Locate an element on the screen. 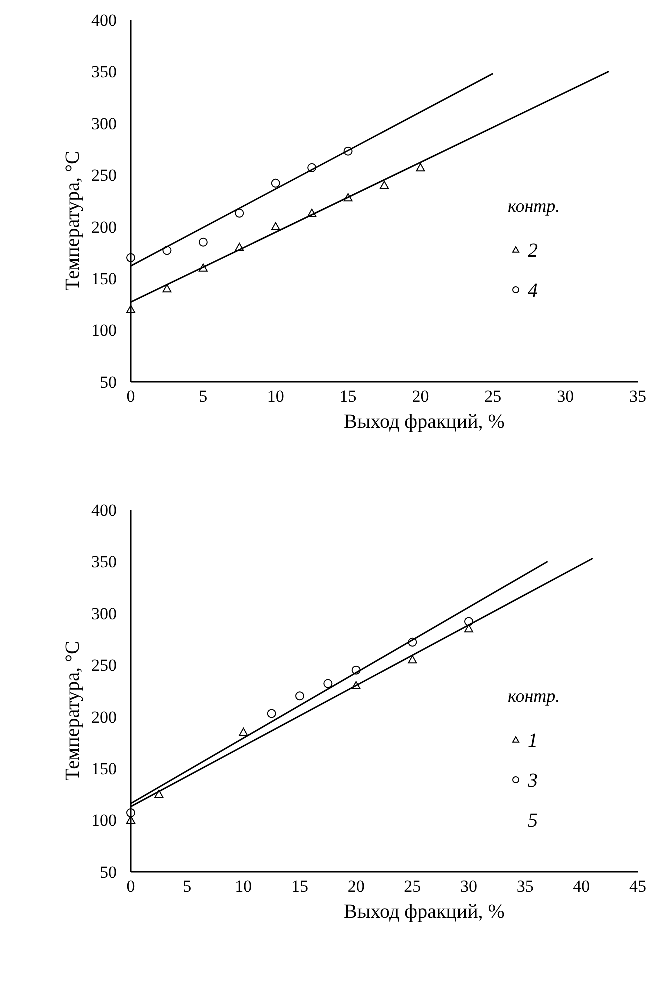  legend-label: 5 is located at coordinates (533, 821).